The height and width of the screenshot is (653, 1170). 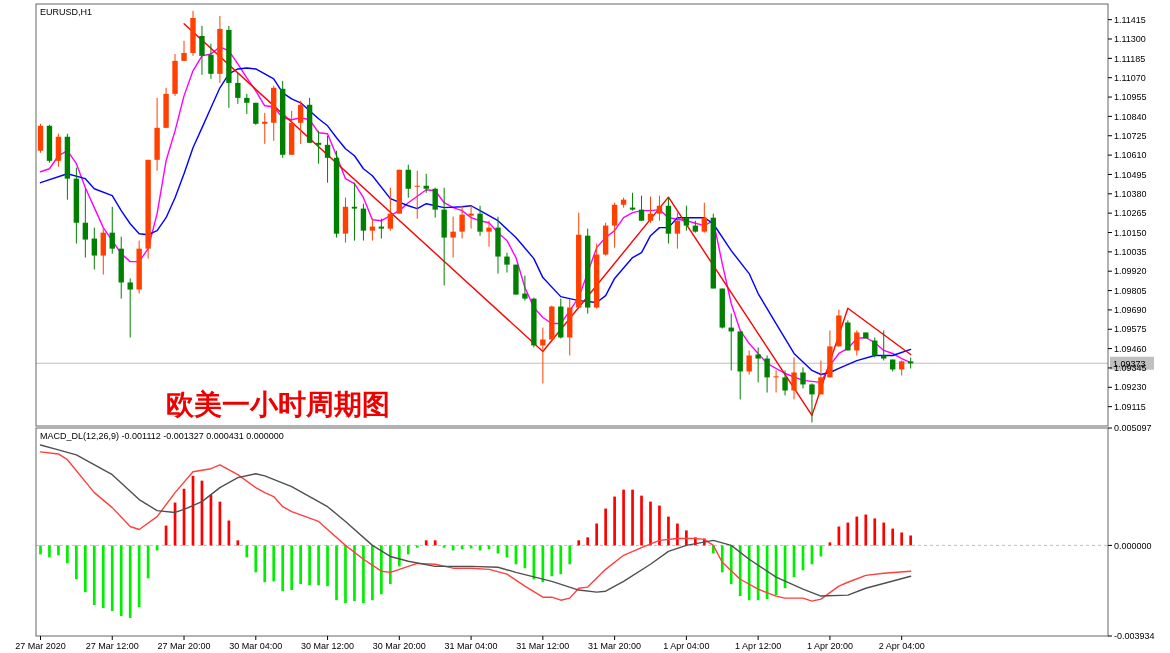 What do you see at coordinates (1130, 194) in the screenshot?
I see `y-tick-label: 1.10380` at bounding box center [1130, 194].